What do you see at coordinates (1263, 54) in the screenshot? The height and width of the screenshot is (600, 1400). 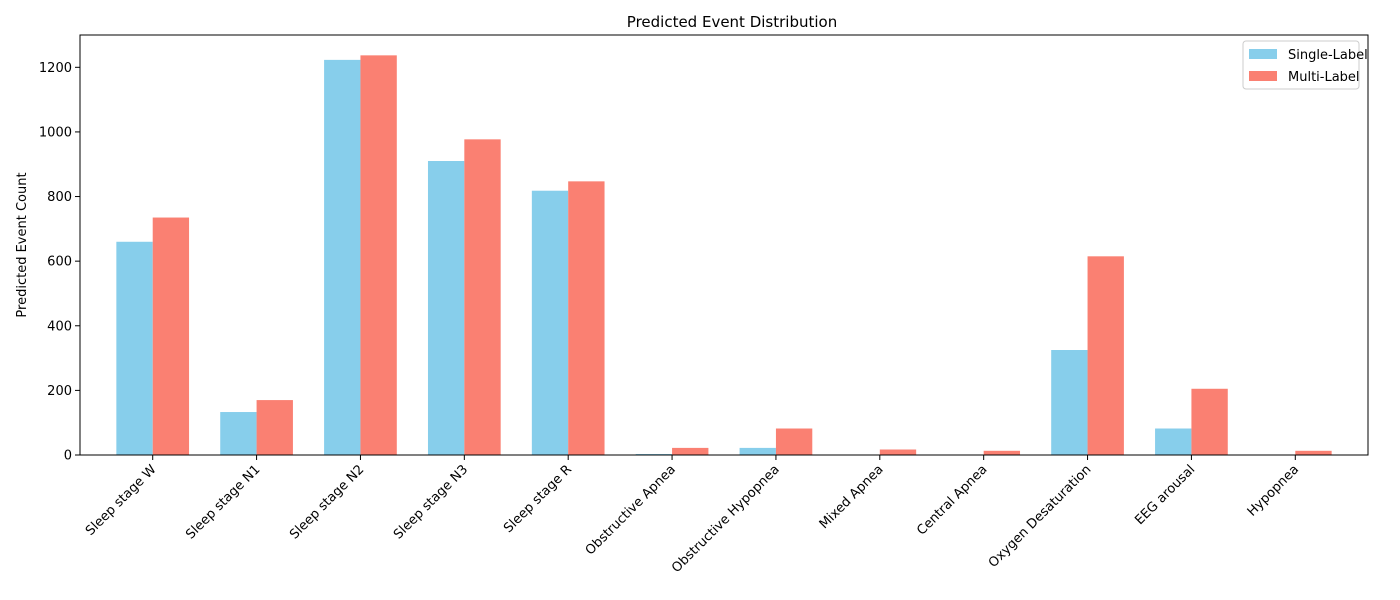 I see `legend-swatch-single` at bounding box center [1263, 54].